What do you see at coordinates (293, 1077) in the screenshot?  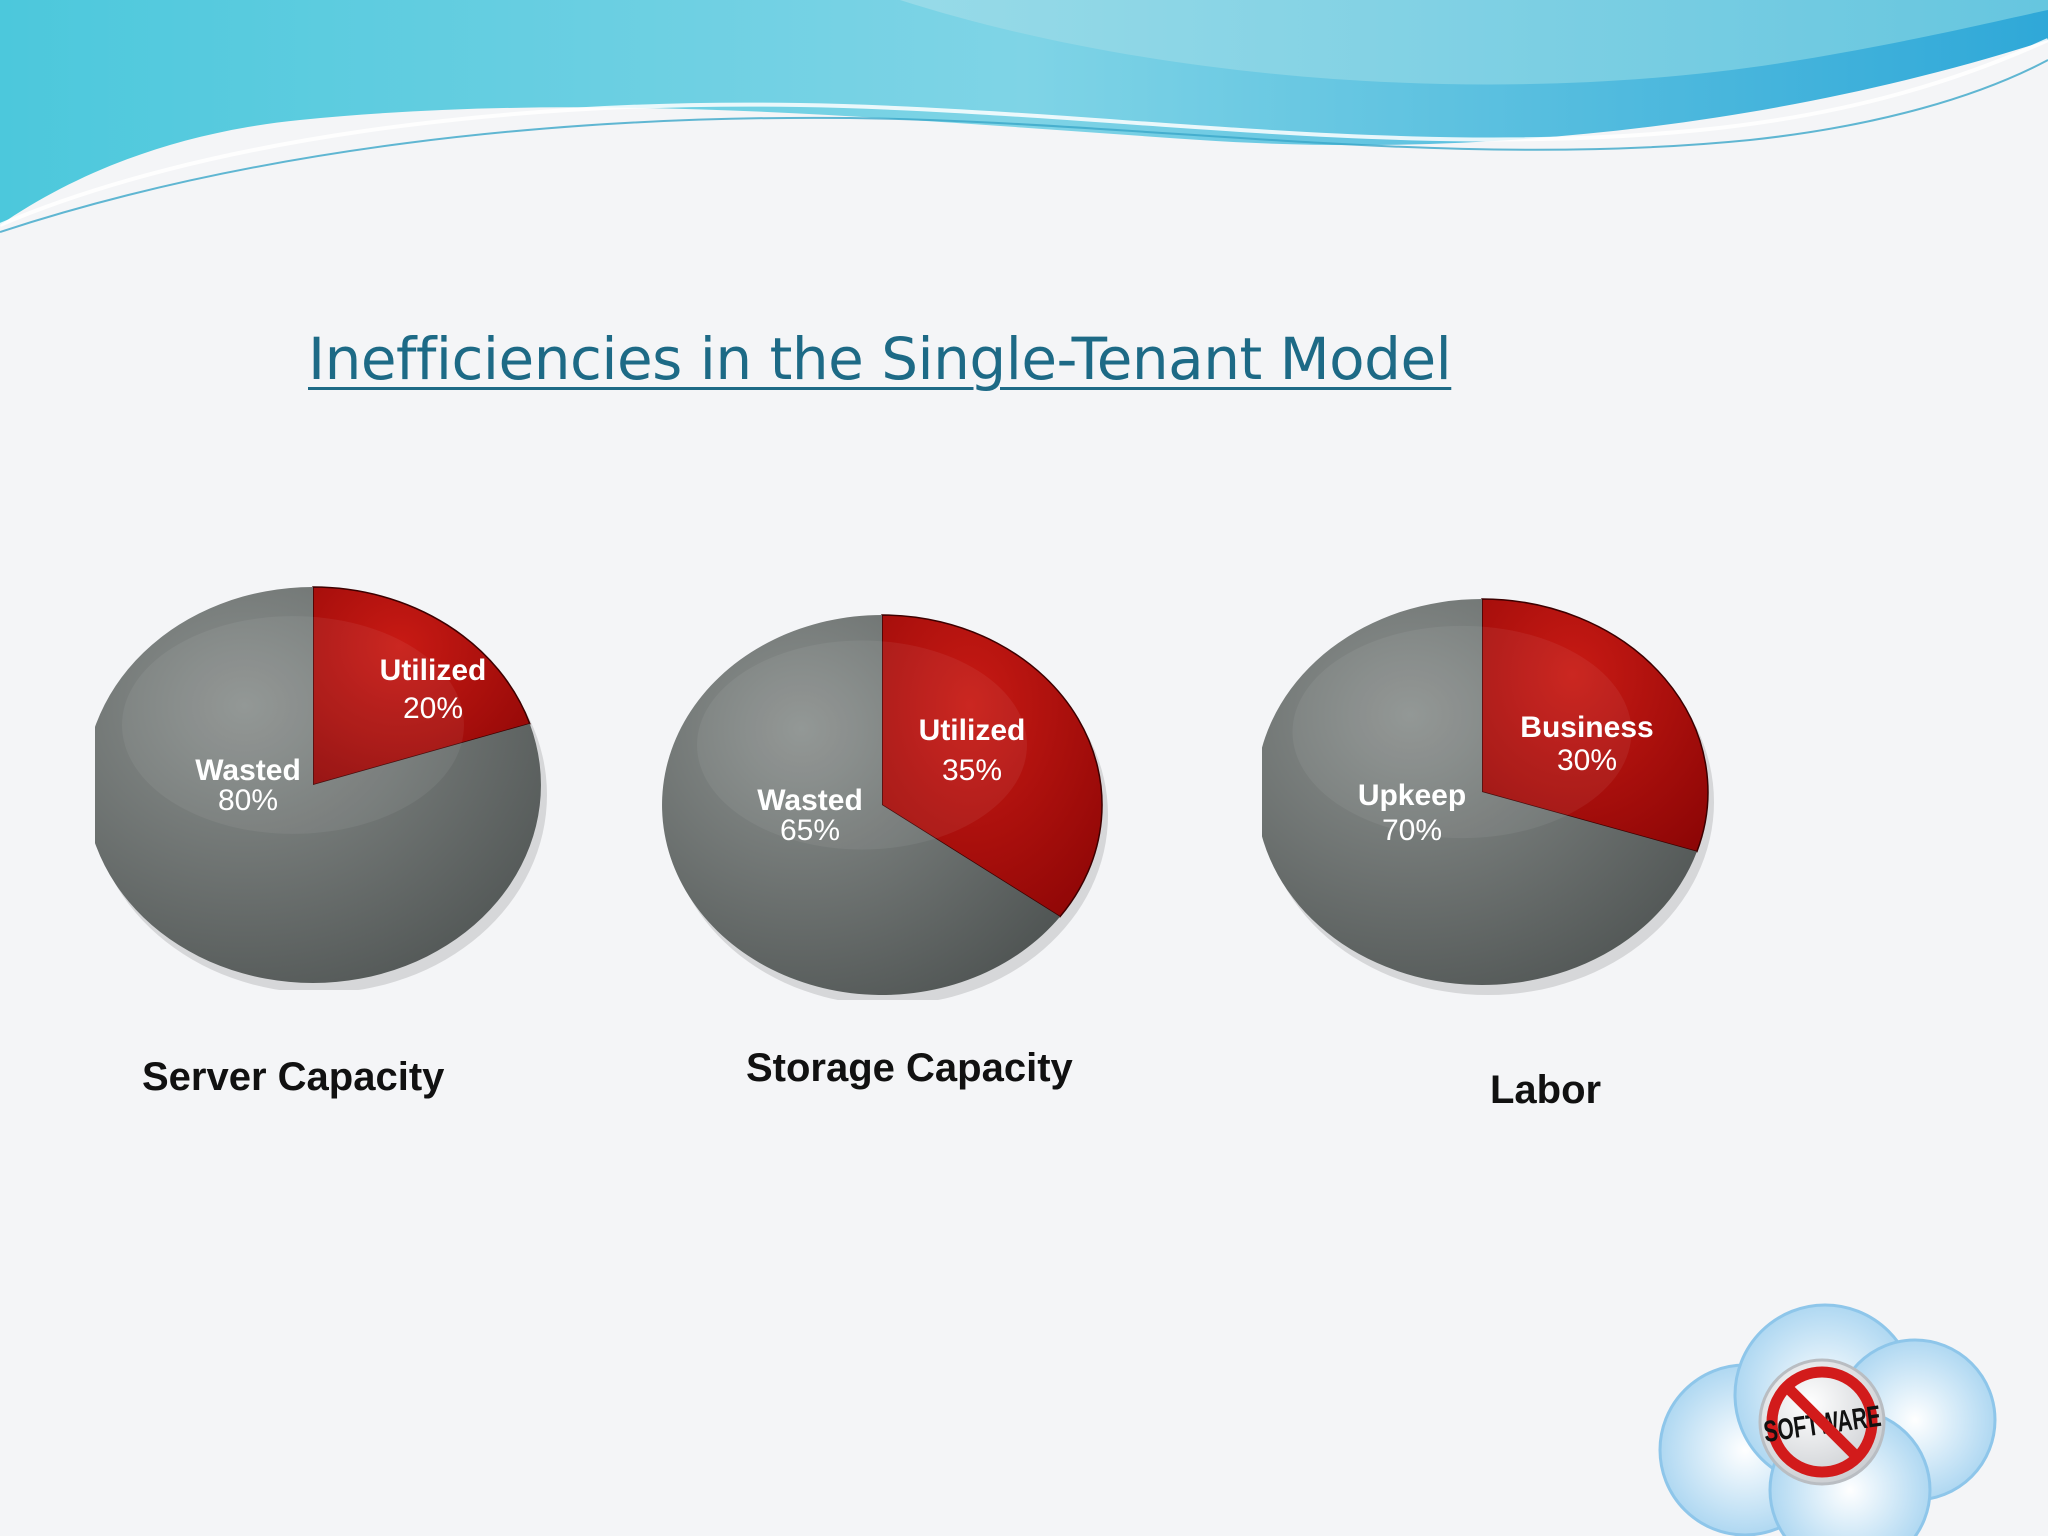 I see `chart-caption-server-capacity: Server Capacity` at bounding box center [293, 1077].